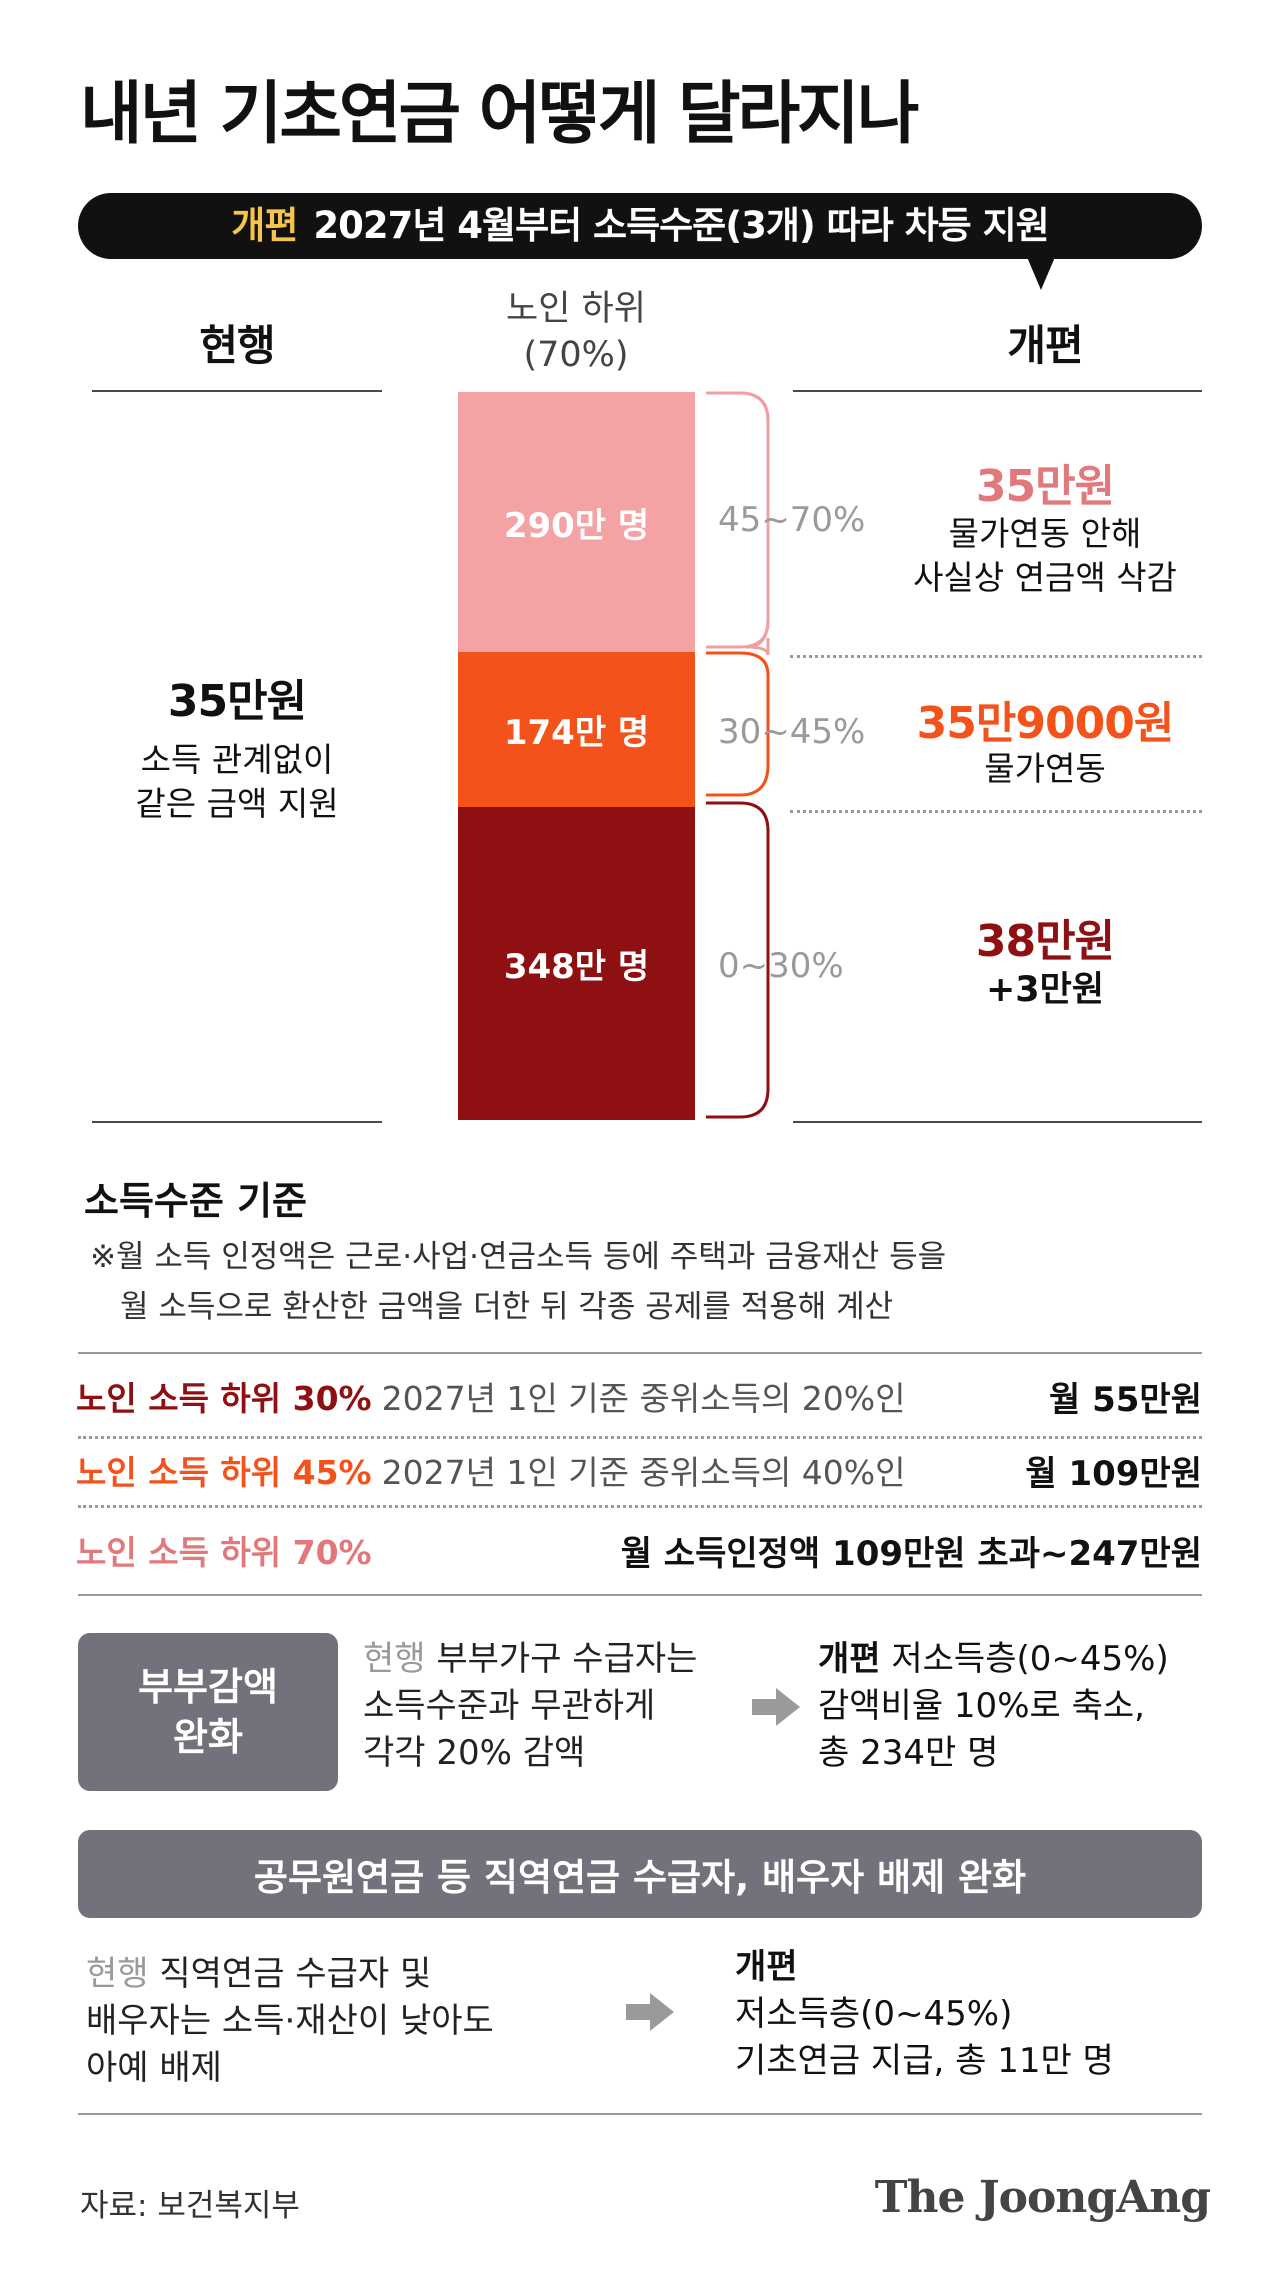 Image resolution: width=1280 pixels, height=2269 pixels. I want to click on reform-desc-0-30: +3만원, so click(1045, 990).